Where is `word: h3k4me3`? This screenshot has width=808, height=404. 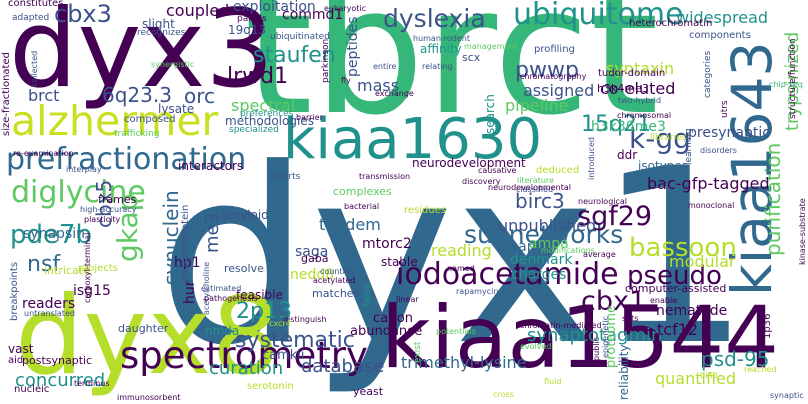
word: h3k4me3 is located at coordinates (623, 88).